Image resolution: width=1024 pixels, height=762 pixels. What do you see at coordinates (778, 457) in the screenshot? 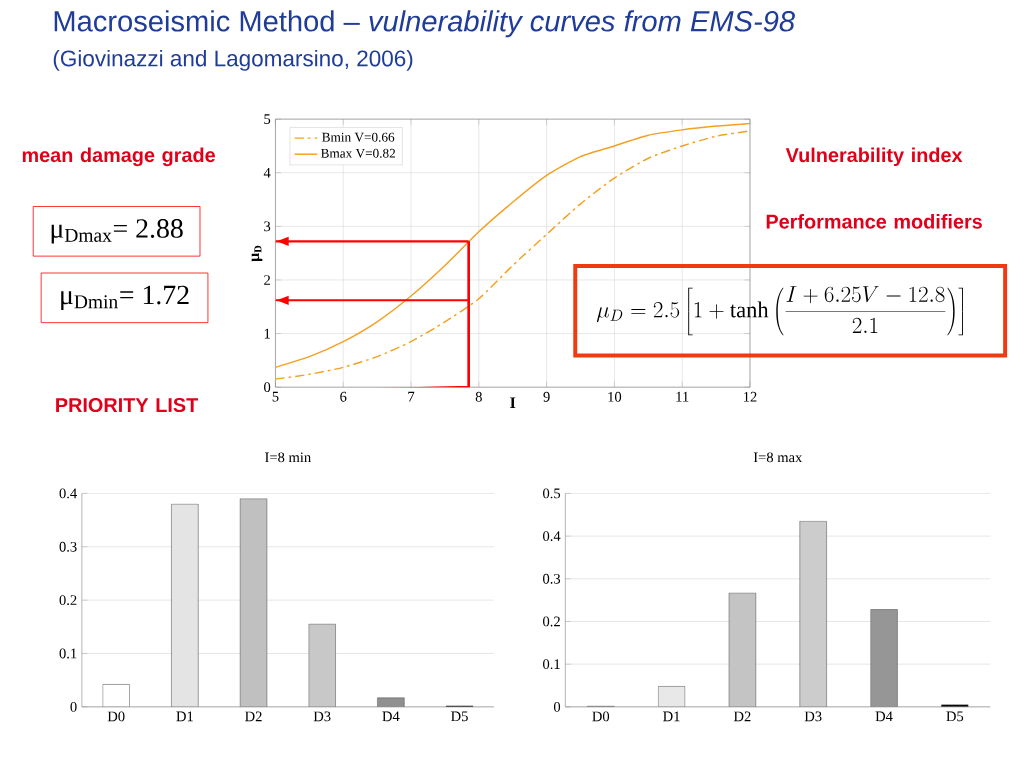
I see `chart-title: I=8 max` at bounding box center [778, 457].